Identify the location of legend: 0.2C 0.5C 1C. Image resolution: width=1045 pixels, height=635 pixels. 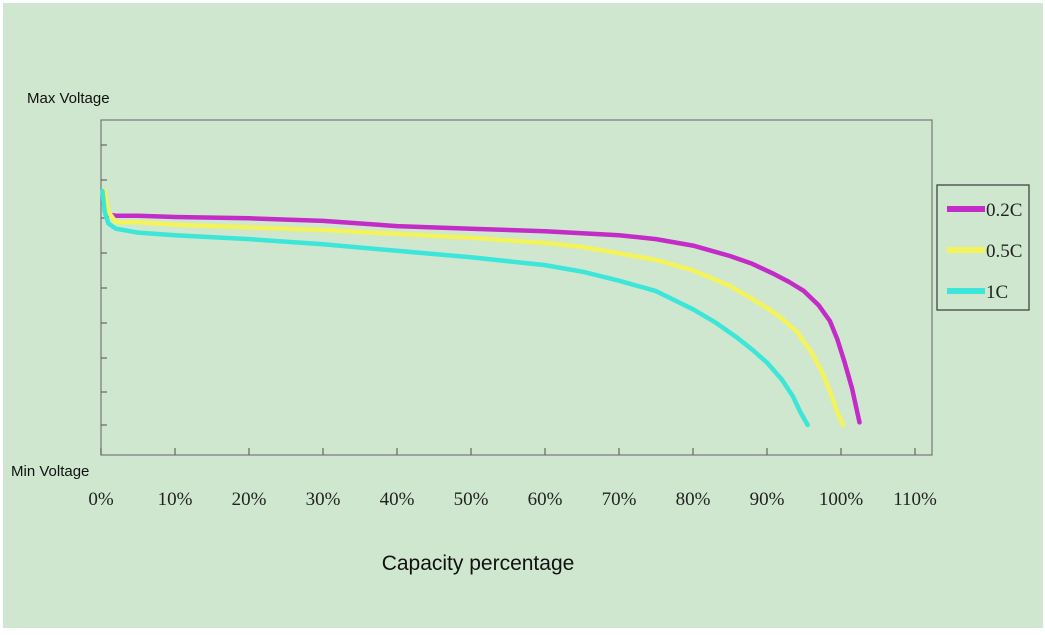
(983, 247).